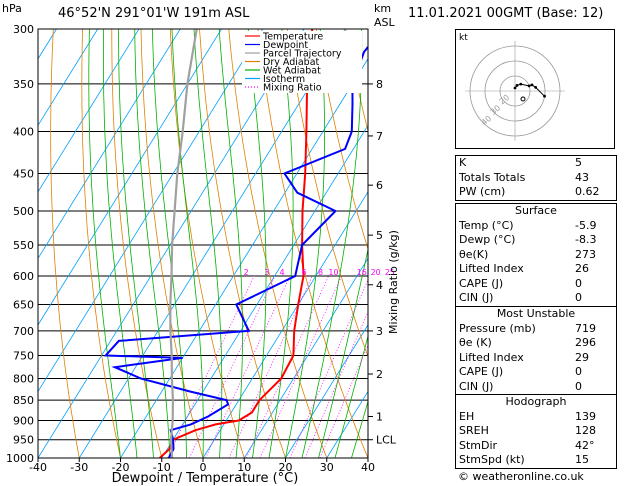 The image size is (629, 486). I want to click on mu-label: CAPE (J), so click(481, 371).